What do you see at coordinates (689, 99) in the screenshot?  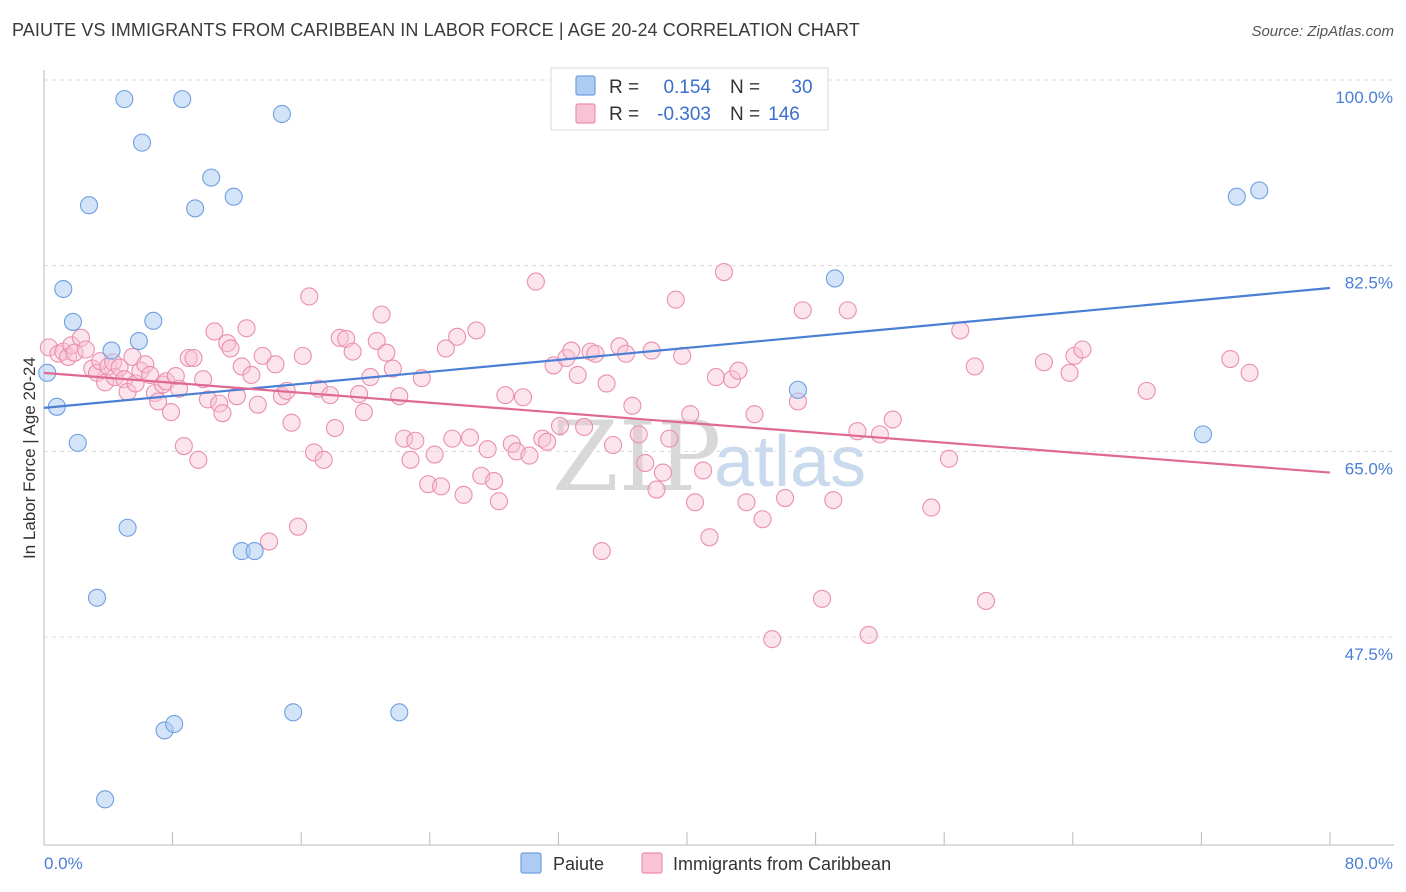 I see `stats-legend: R = 0.154 N = 30 R = -0.303 N = 146` at bounding box center [689, 99].